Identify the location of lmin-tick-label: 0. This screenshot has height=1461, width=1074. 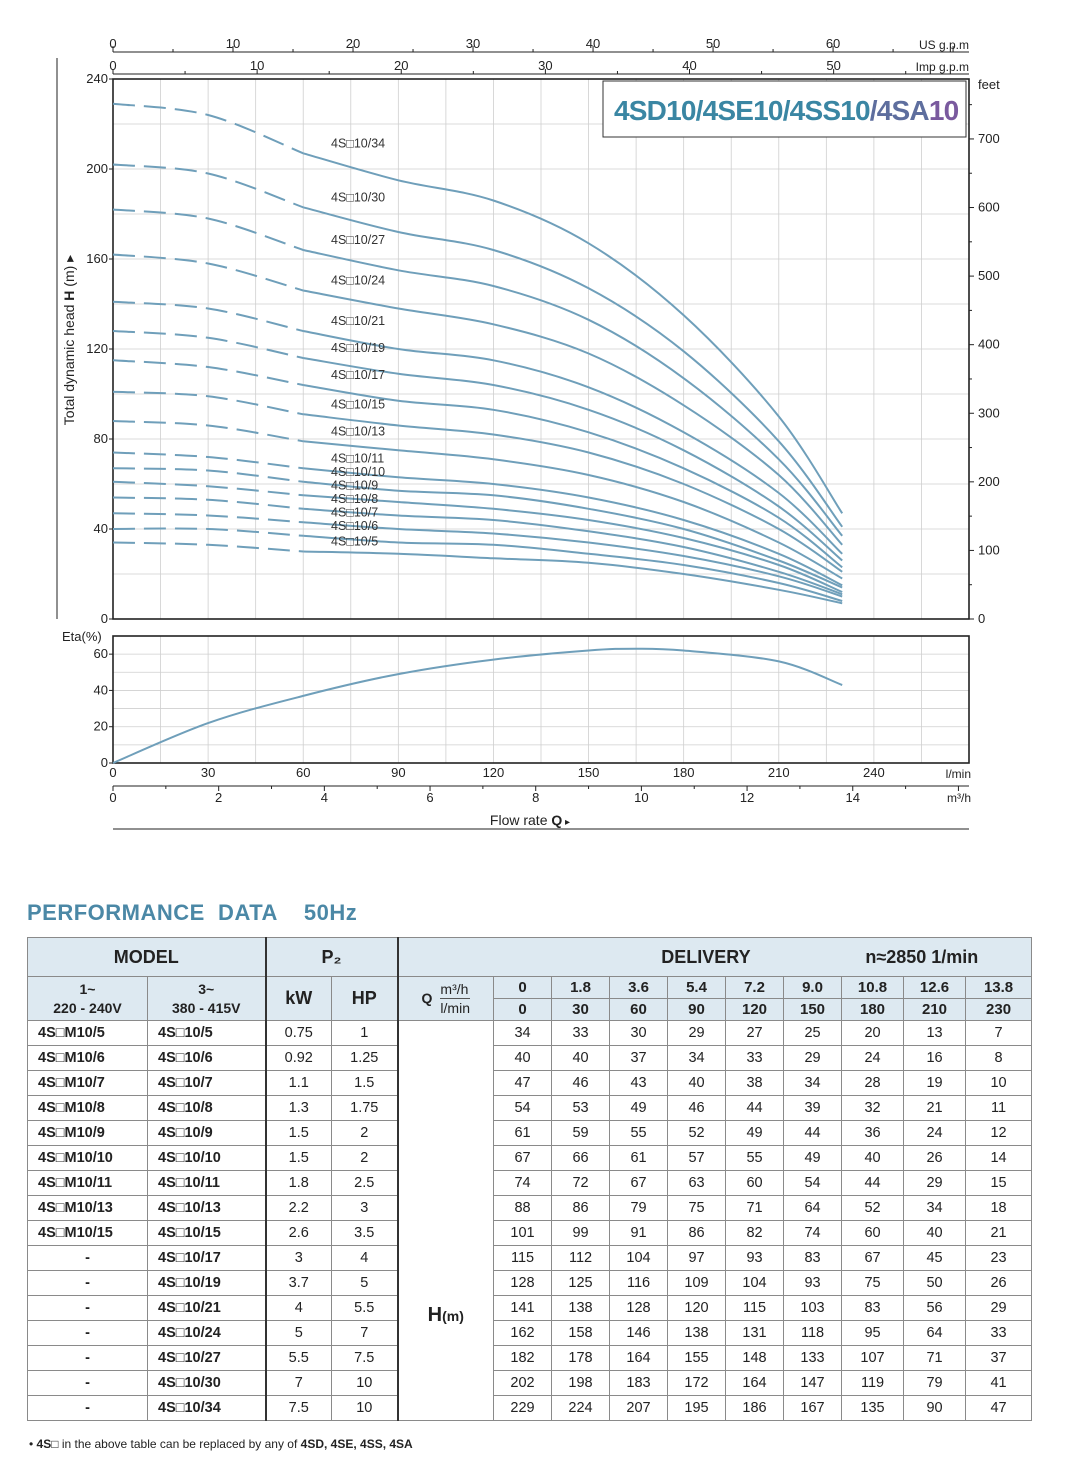
(112, 772).